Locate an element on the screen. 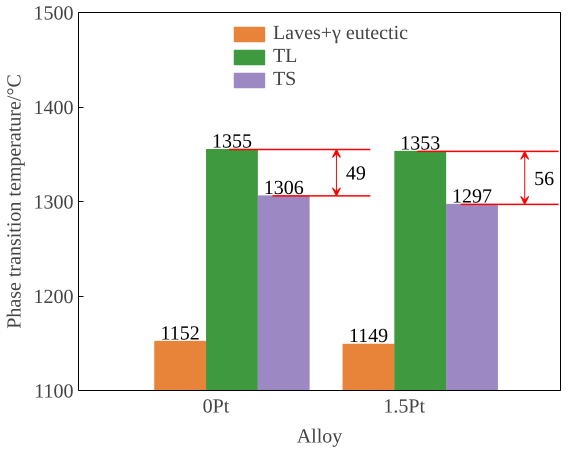 This screenshot has height=450, width=578. y-tick-label: 1300 is located at coordinates (54, 203).